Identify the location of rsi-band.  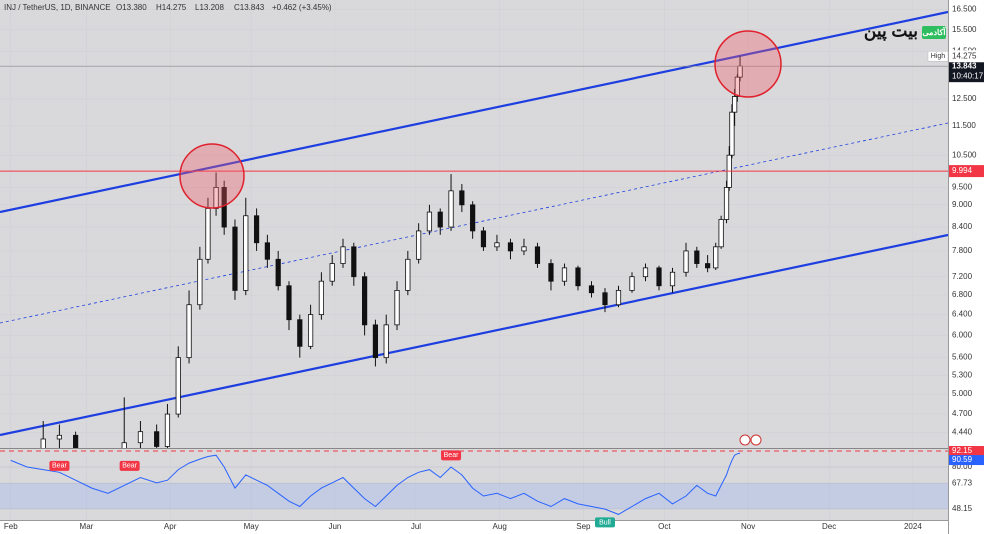
(474, 496).